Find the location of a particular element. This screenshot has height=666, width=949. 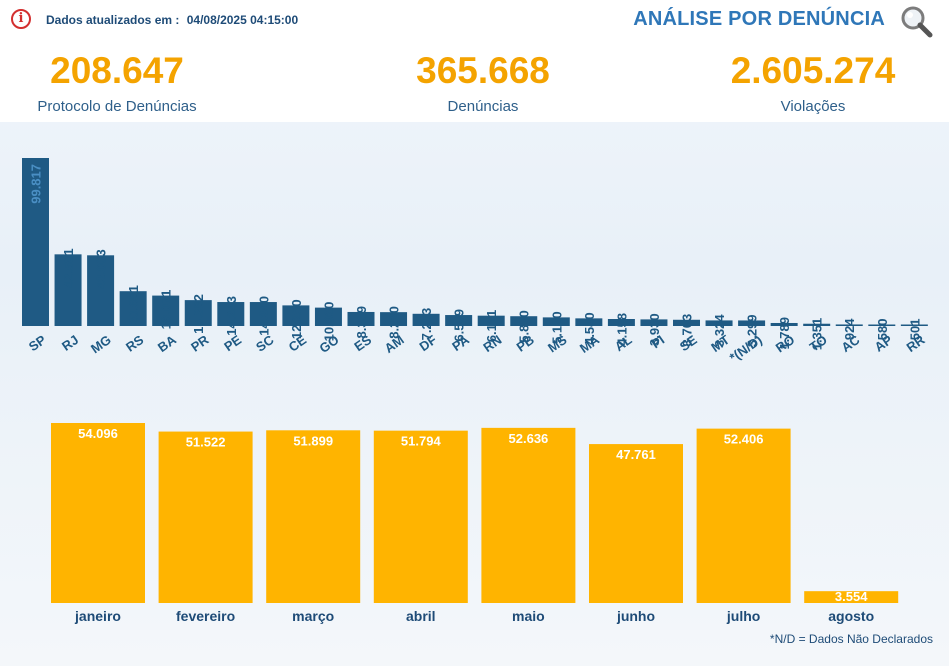

state-value-label: 42.003 is located at coordinates (101, 269).